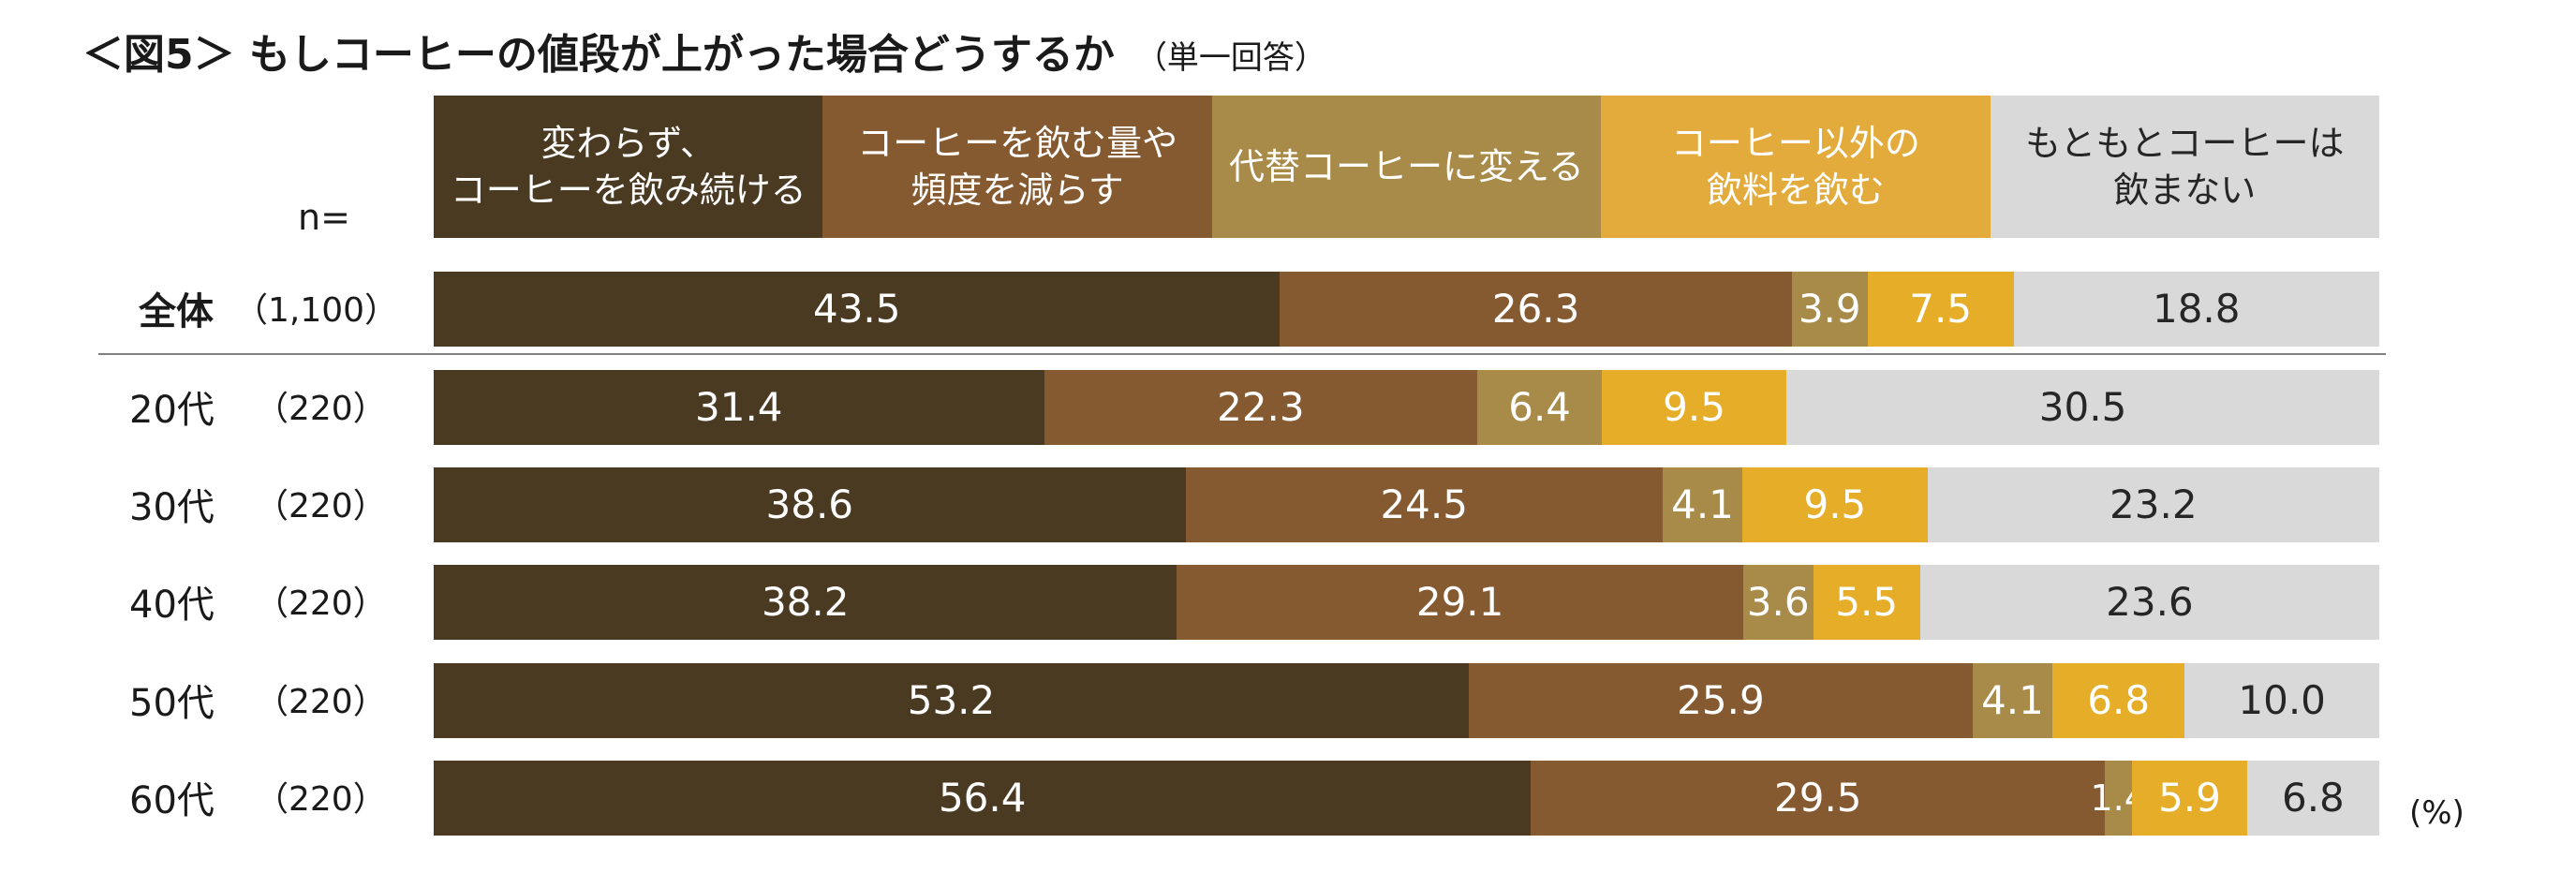  I want to click on data-label: 5.5, so click(1867, 602).